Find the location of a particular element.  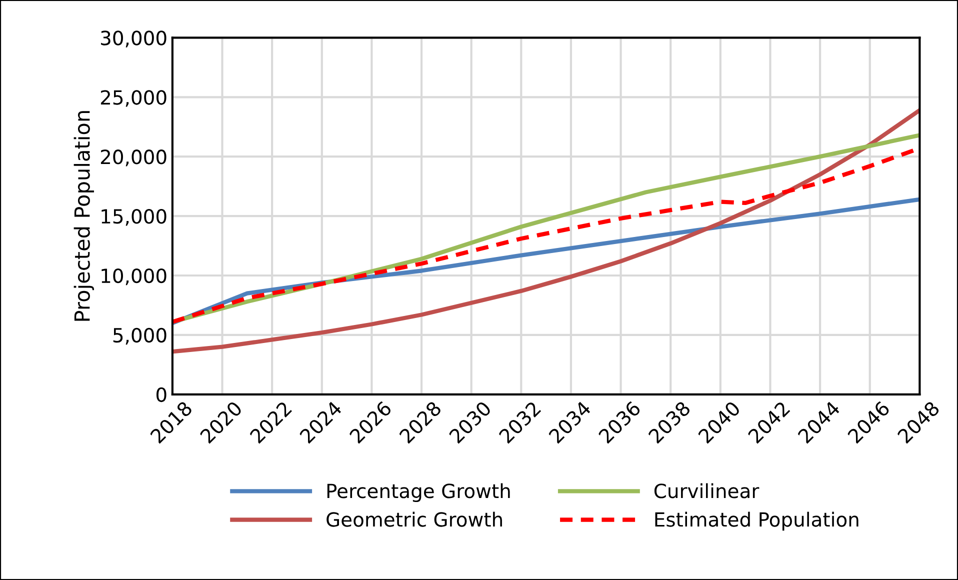

y-tick-label: 20,000 is located at coordinates (133, 158).